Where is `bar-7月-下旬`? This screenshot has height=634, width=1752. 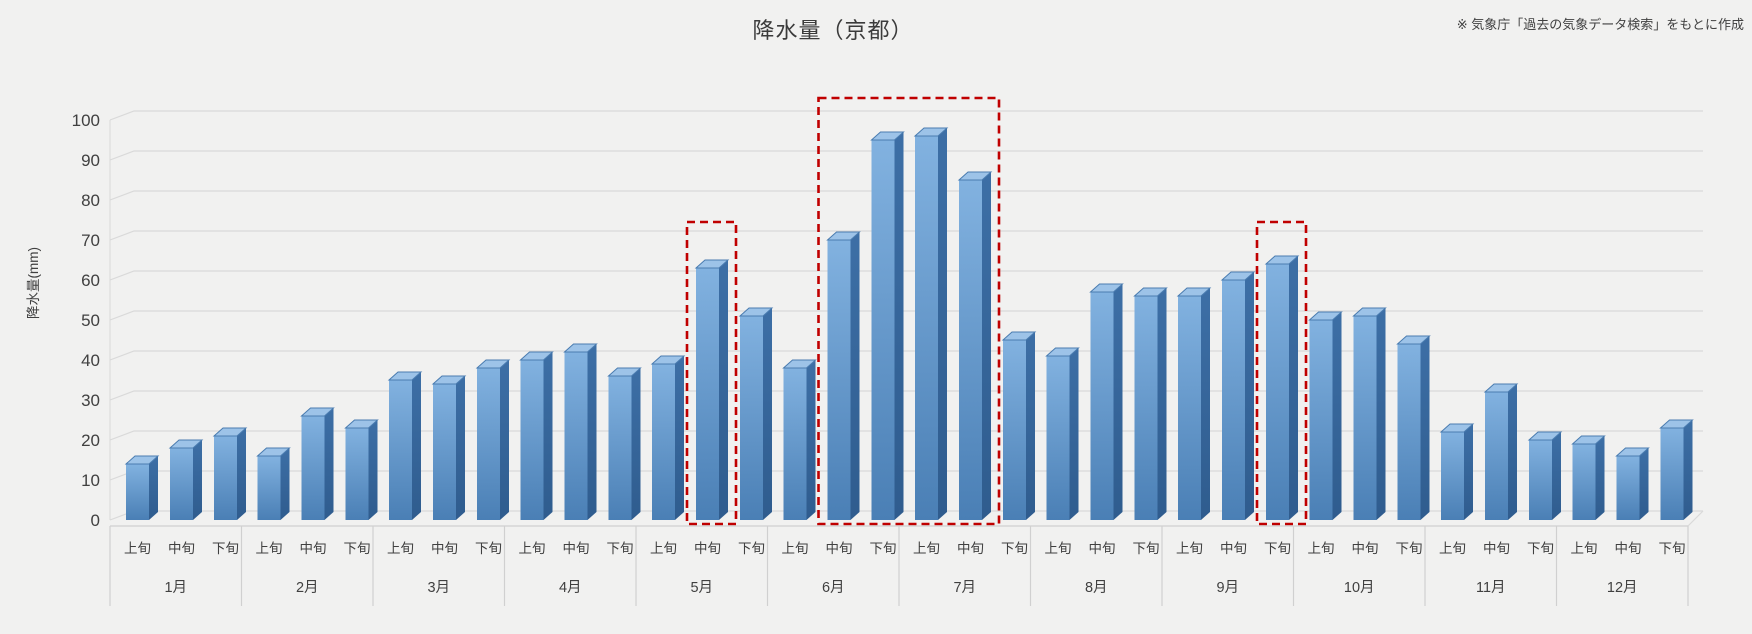
bar-7月-下旬 is located at coordinates (1019, 425).